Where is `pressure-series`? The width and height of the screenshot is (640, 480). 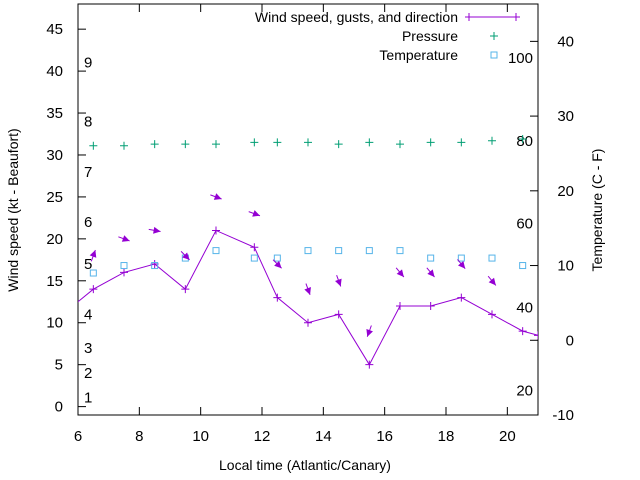
pressure-series is located at coordinates (308, 142).